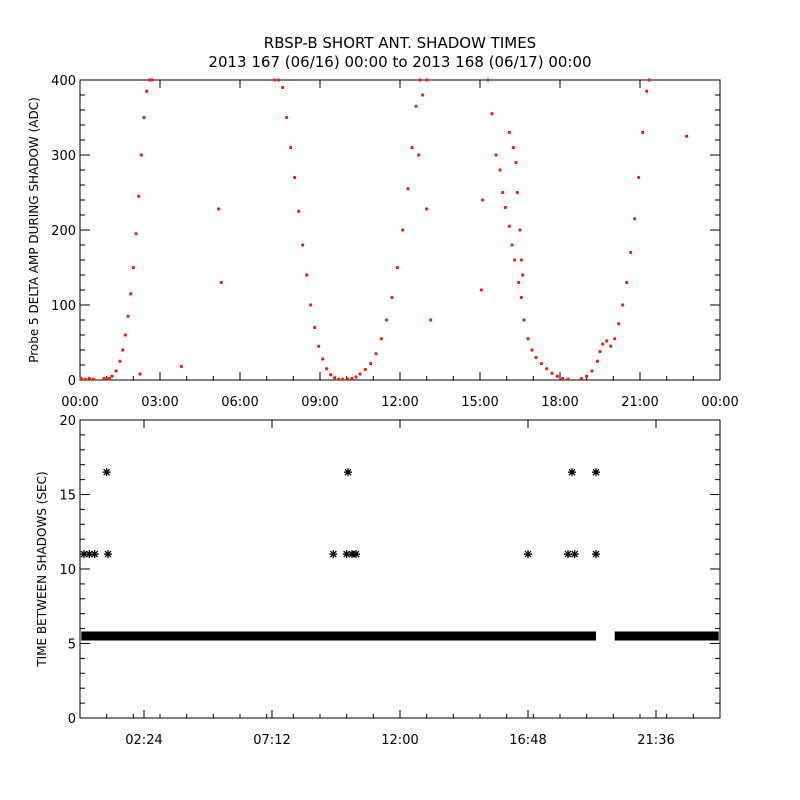 The height and width of the screenshot is (800, 800). I want to click on top-y-axis-label: Probe 5 DELTA AMP DURING SHADOW (ADC), so click(34, 230).